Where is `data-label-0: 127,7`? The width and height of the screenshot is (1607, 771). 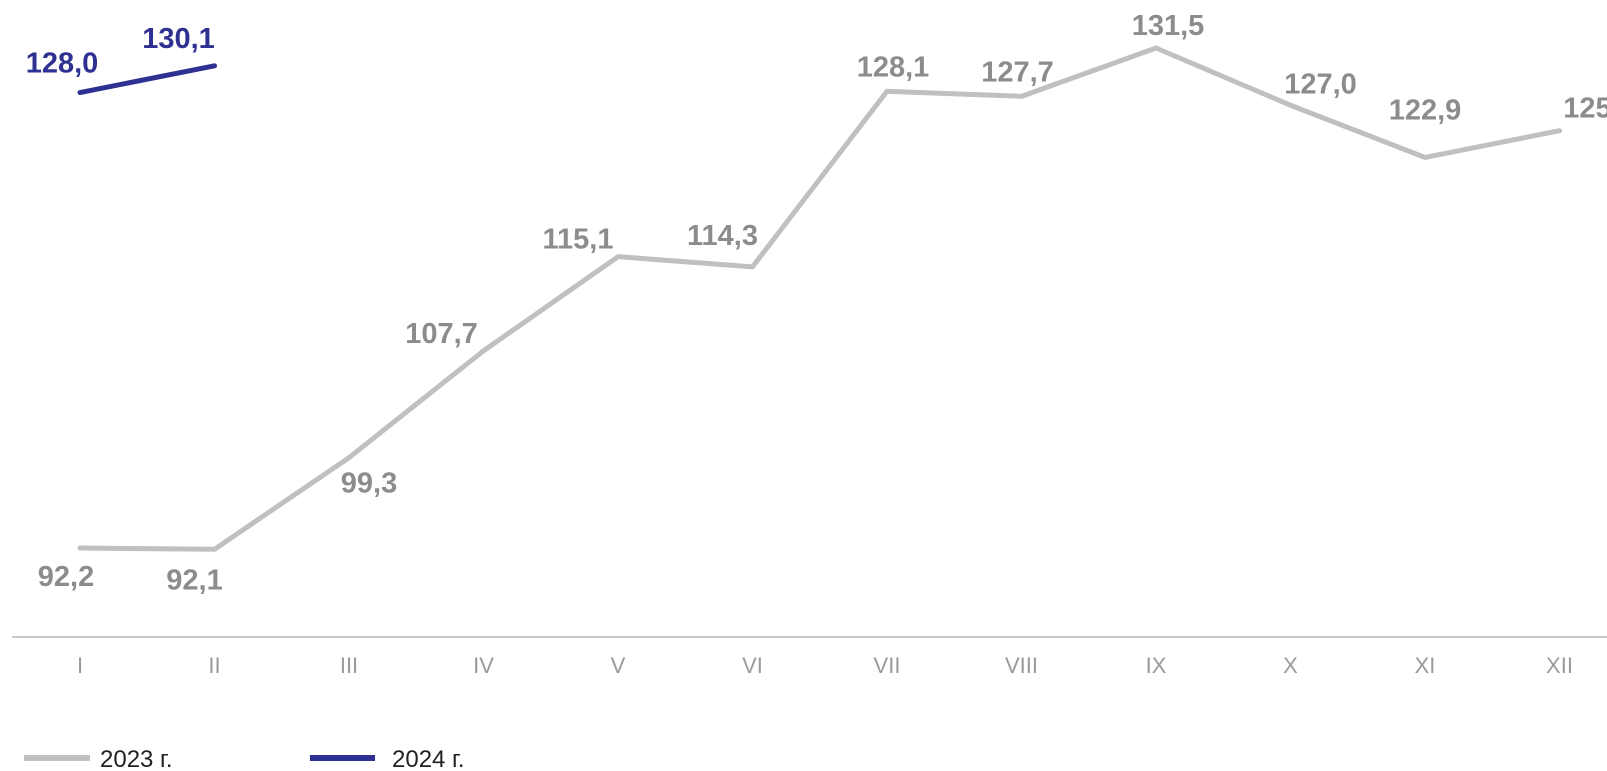 data-label-0: 127,7 is located at coordinates (1017, 72).